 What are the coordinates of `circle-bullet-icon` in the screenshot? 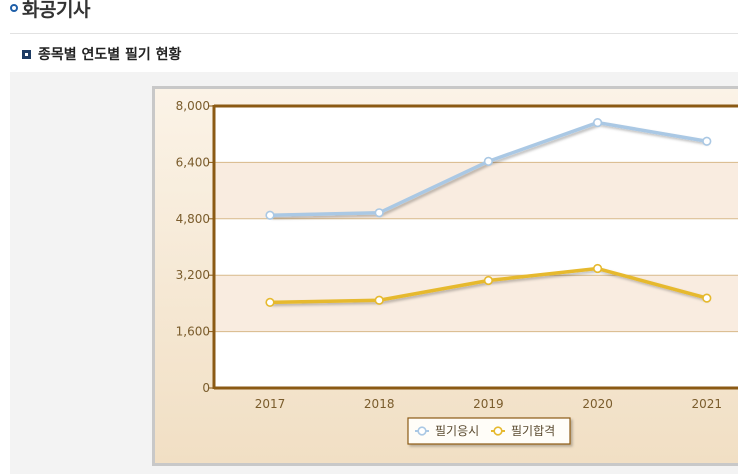 It's located at (14, 8).